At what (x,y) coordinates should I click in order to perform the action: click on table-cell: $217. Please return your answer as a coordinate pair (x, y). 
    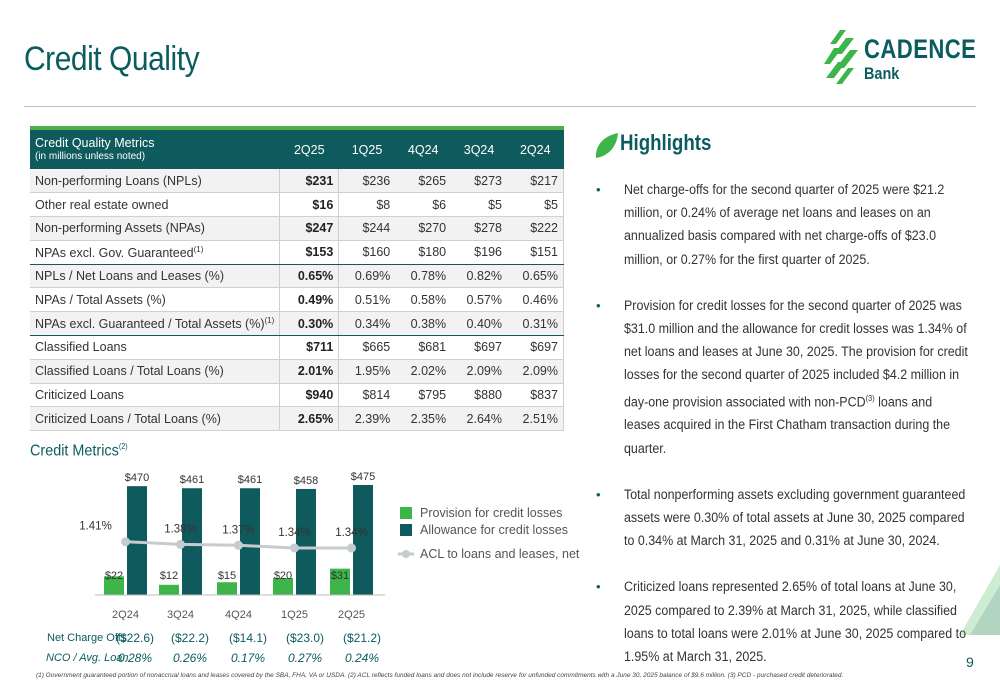
    Looking at the image, I should click on (535, 181).